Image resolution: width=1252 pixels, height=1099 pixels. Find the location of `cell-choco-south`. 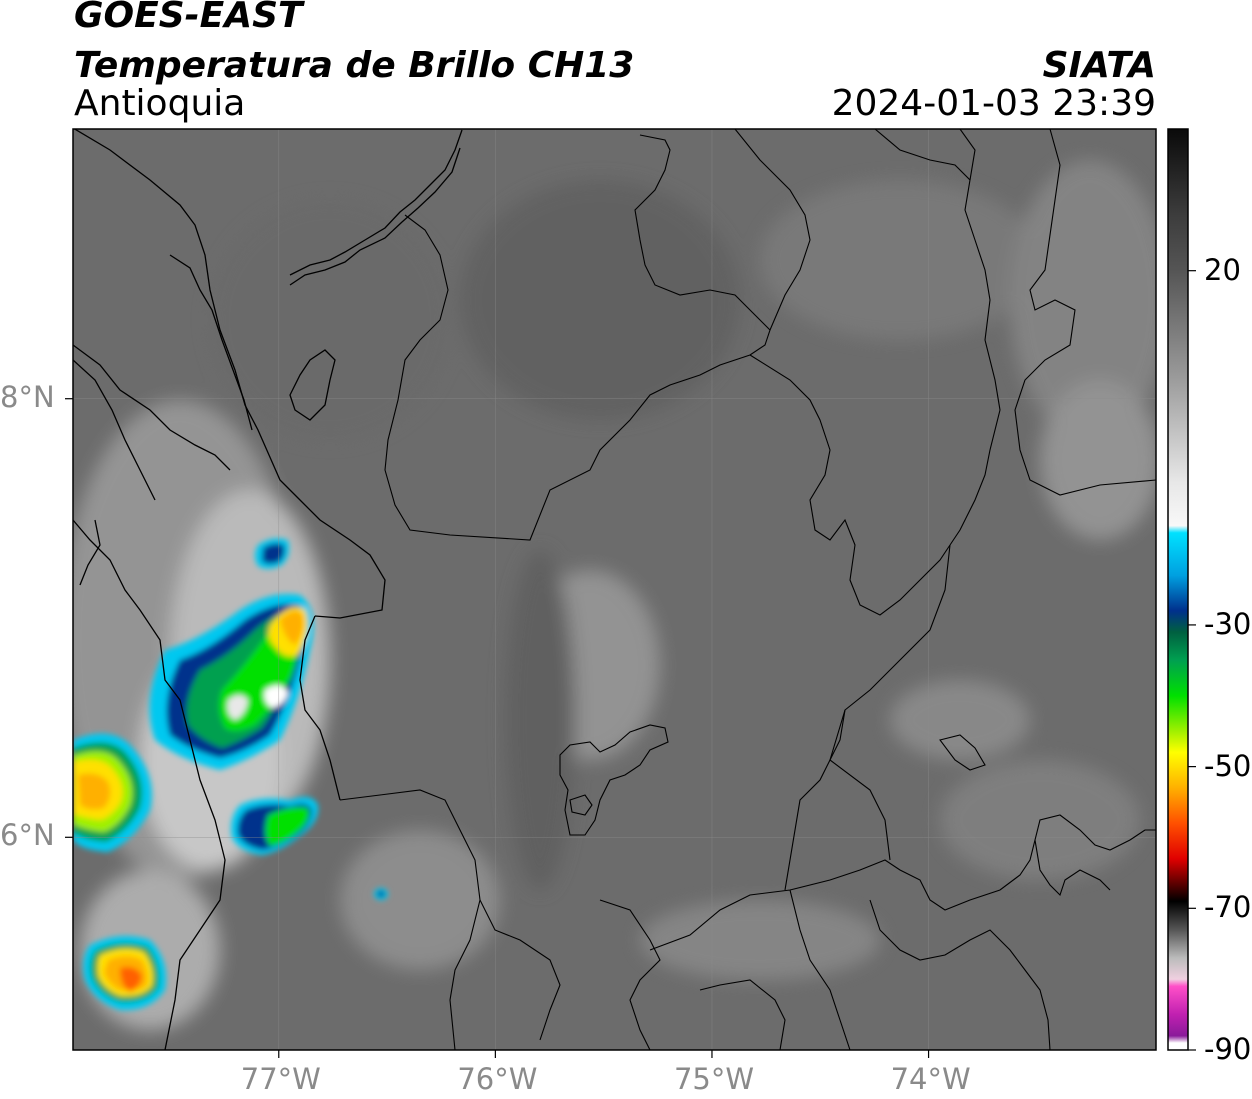

cell-choco-south is located at coordinates (124, 973).